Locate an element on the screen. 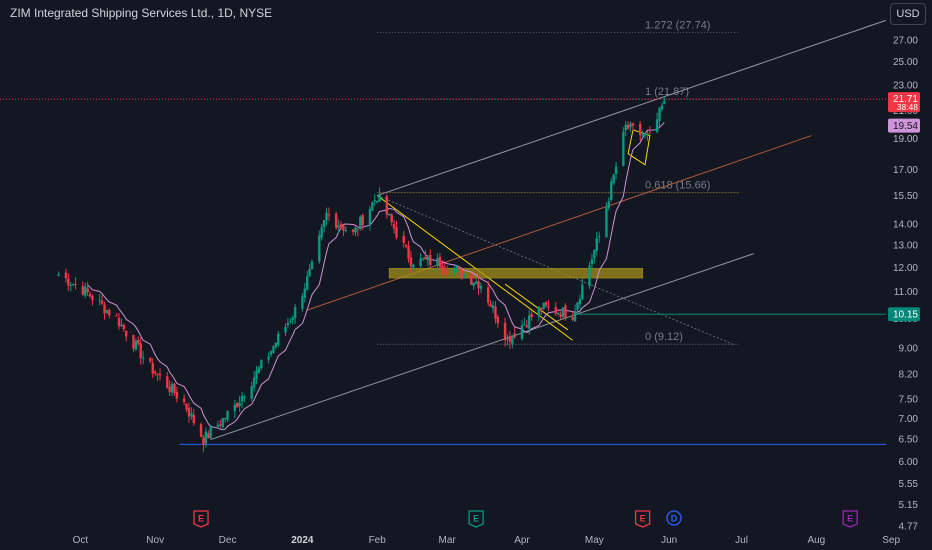 The width and height of the screenshot is (932, 550). dividend-marker is located at coordinates (674, 518).